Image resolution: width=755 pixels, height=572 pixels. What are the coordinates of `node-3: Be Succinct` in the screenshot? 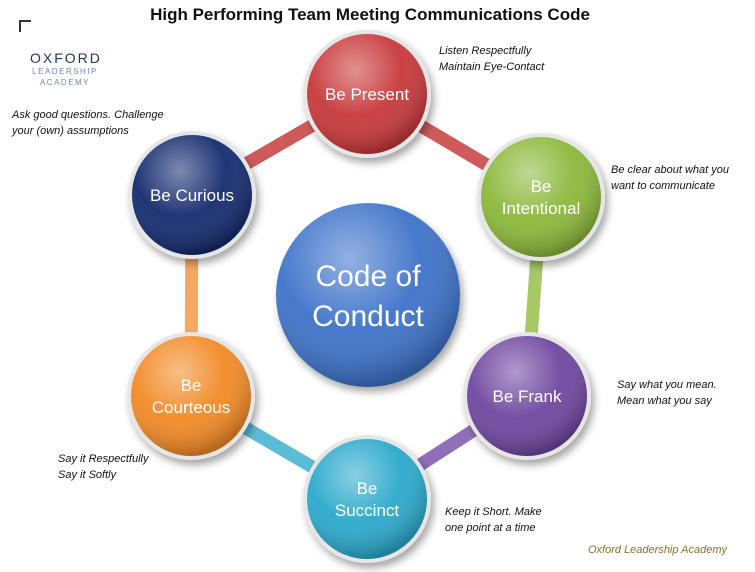 It's located at (367, 499).